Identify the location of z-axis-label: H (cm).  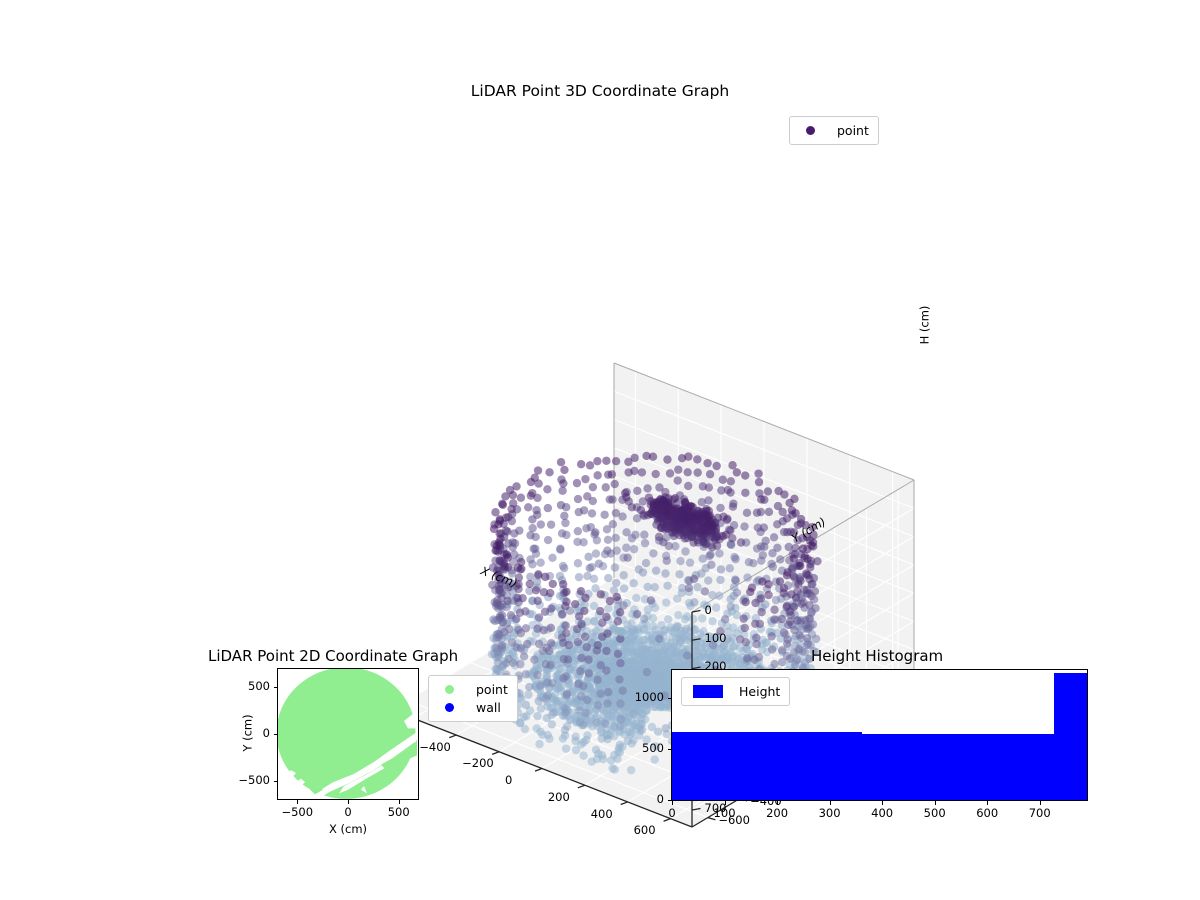
(924, 325).